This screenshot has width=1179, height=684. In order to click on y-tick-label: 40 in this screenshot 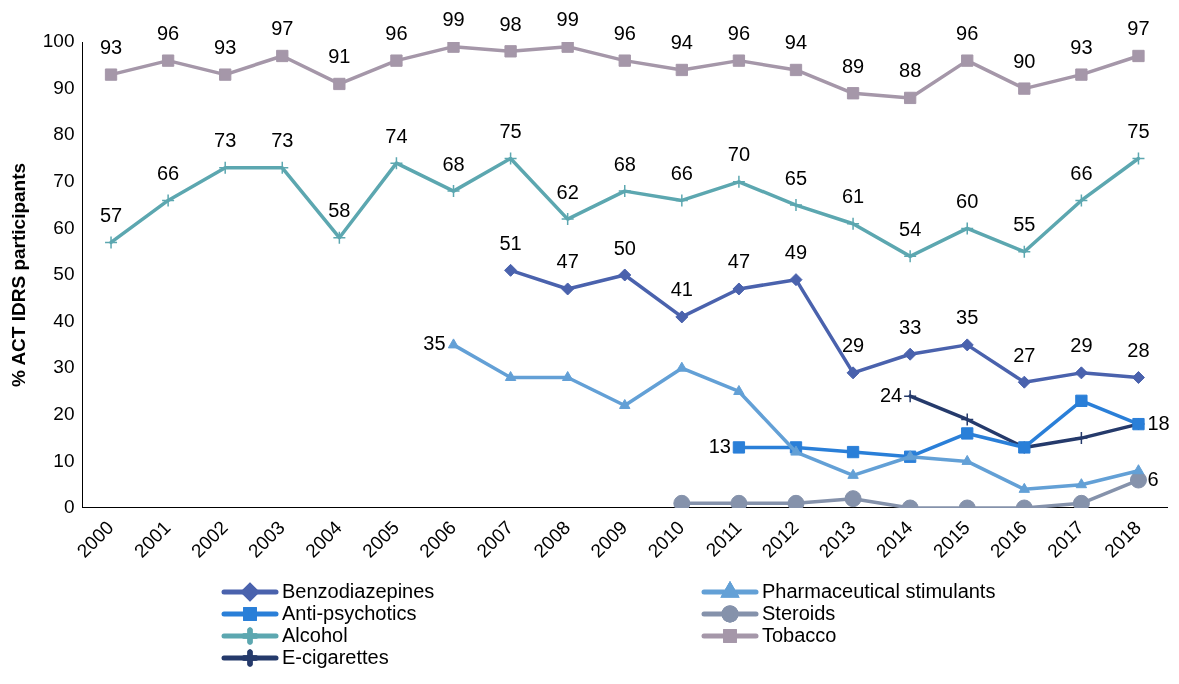, I will do `click(64, 320)`.